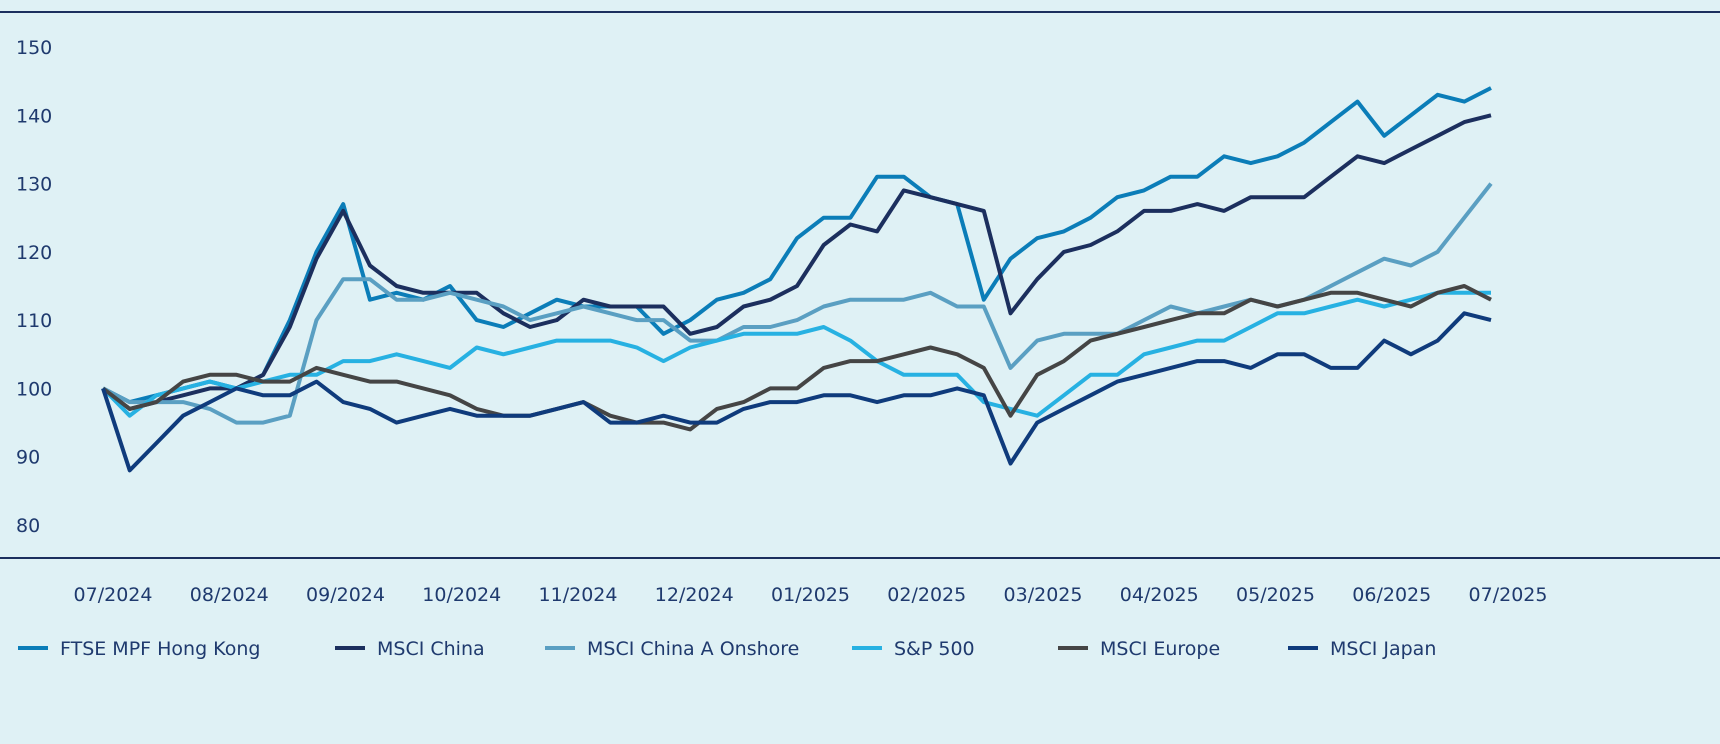 This screenshot has height=744, width=1720. What do you see at coordinates (34, 389) in the screenshot?
I see `y-tick-label: 100` at bounding box center [34, 389].